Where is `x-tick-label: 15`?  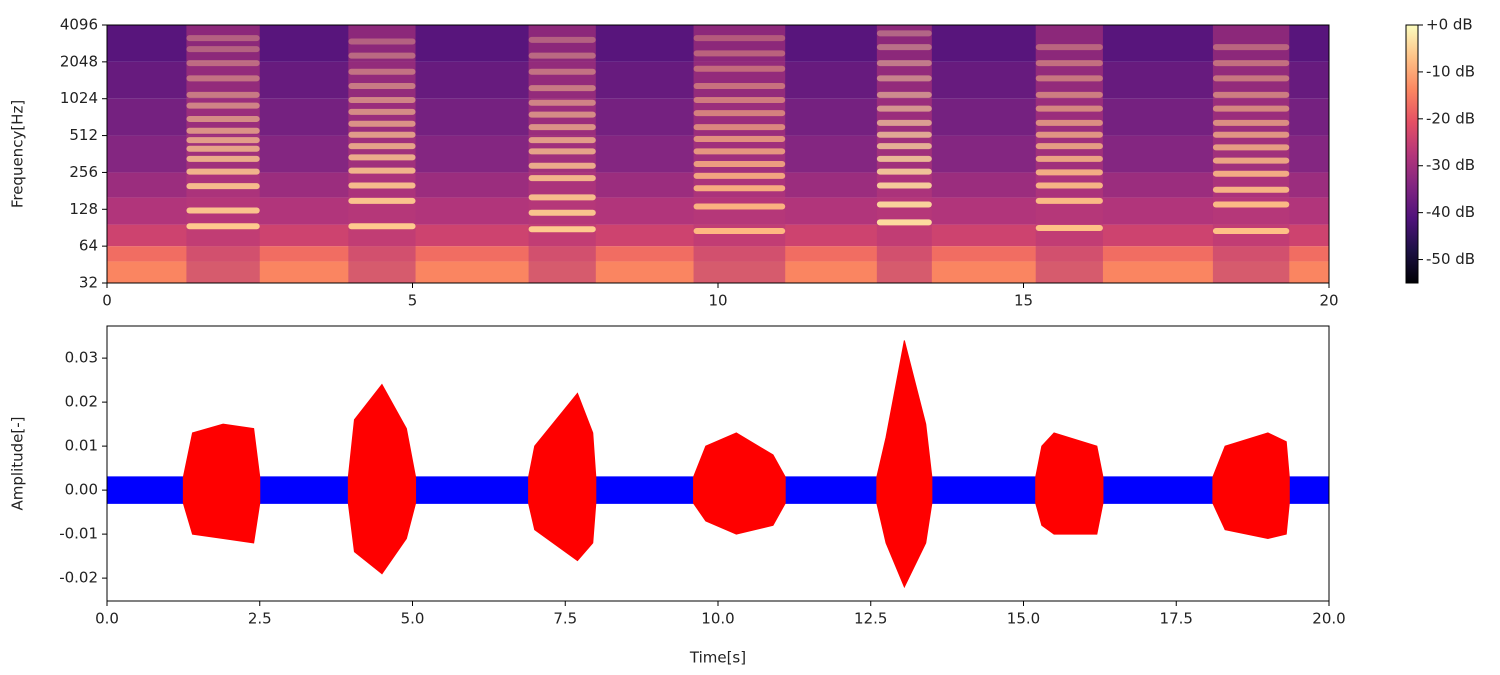 x-tick-label: 15 is located at coordinates (1023, 301).